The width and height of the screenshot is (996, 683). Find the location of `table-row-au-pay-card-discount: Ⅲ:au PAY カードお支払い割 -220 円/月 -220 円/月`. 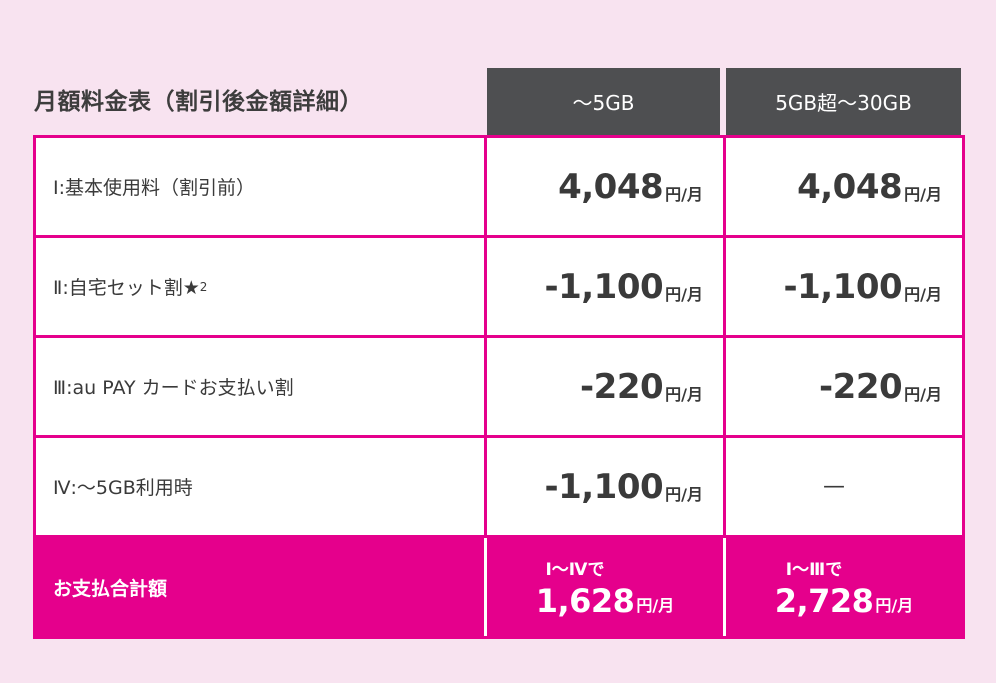

table-row-au-pay-card-discount: Ⅲ:au PAY カードお支払い割 -220 円/月 -220 円/月 is located at coordinates (499, 388).